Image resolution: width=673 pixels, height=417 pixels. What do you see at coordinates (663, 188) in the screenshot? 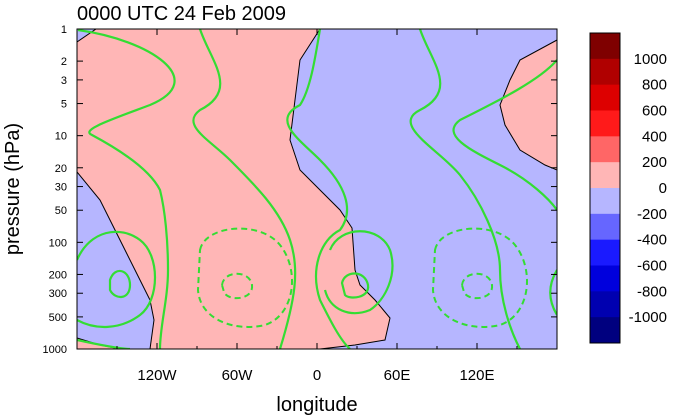
I see `colorbar-label: 0` at bounding box center [663, 188].